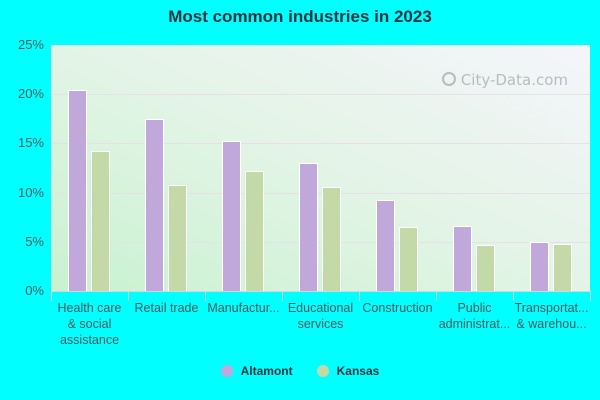 The height and width of the screenshot is (400, 600). What do you see at coordinates (448, 79) in the screenshot?
I see `magnifier-icon` at bounding box center [448, 79].